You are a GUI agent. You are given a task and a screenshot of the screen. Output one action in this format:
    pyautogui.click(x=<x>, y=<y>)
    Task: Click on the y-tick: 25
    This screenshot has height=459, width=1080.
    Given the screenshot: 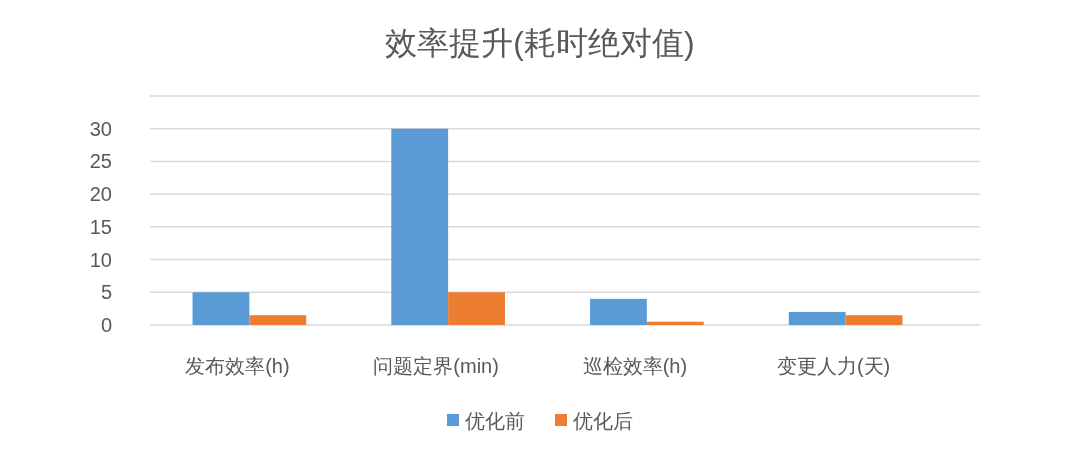 What is the action you would take?
    pyautogui.click(x=100, y=161)
    